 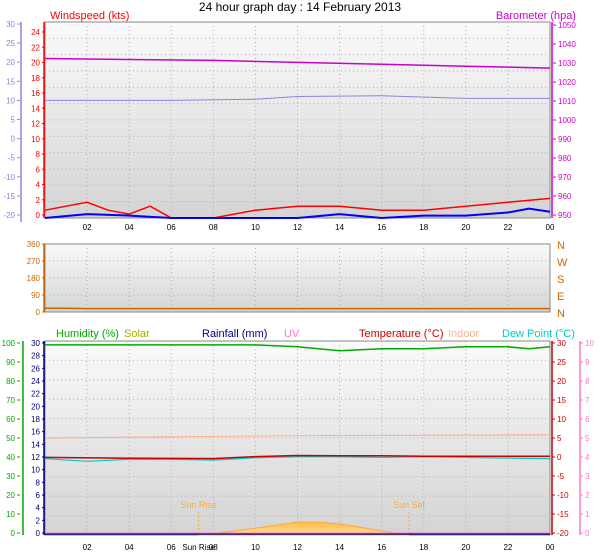 What do you see at coordinates (38, 215) in the screenshot?
I see `wind-tick-label: 0` at bounding box center [38, 215].